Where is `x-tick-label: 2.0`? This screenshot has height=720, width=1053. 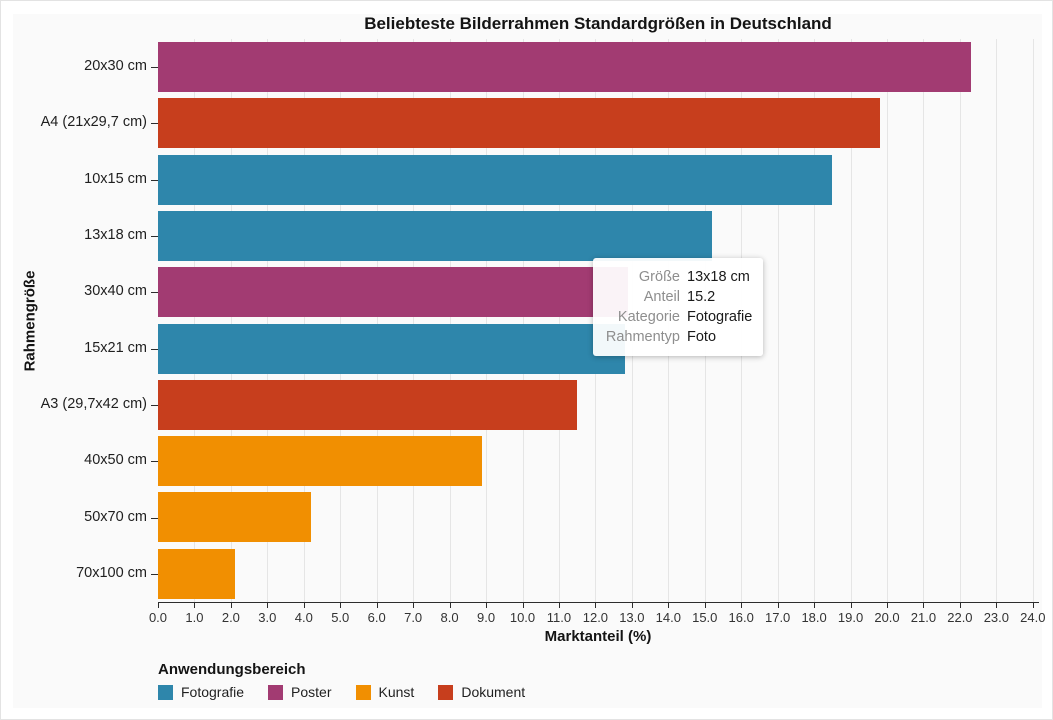
x-tick-label: 2.0 is located at coordinates (230, 617).